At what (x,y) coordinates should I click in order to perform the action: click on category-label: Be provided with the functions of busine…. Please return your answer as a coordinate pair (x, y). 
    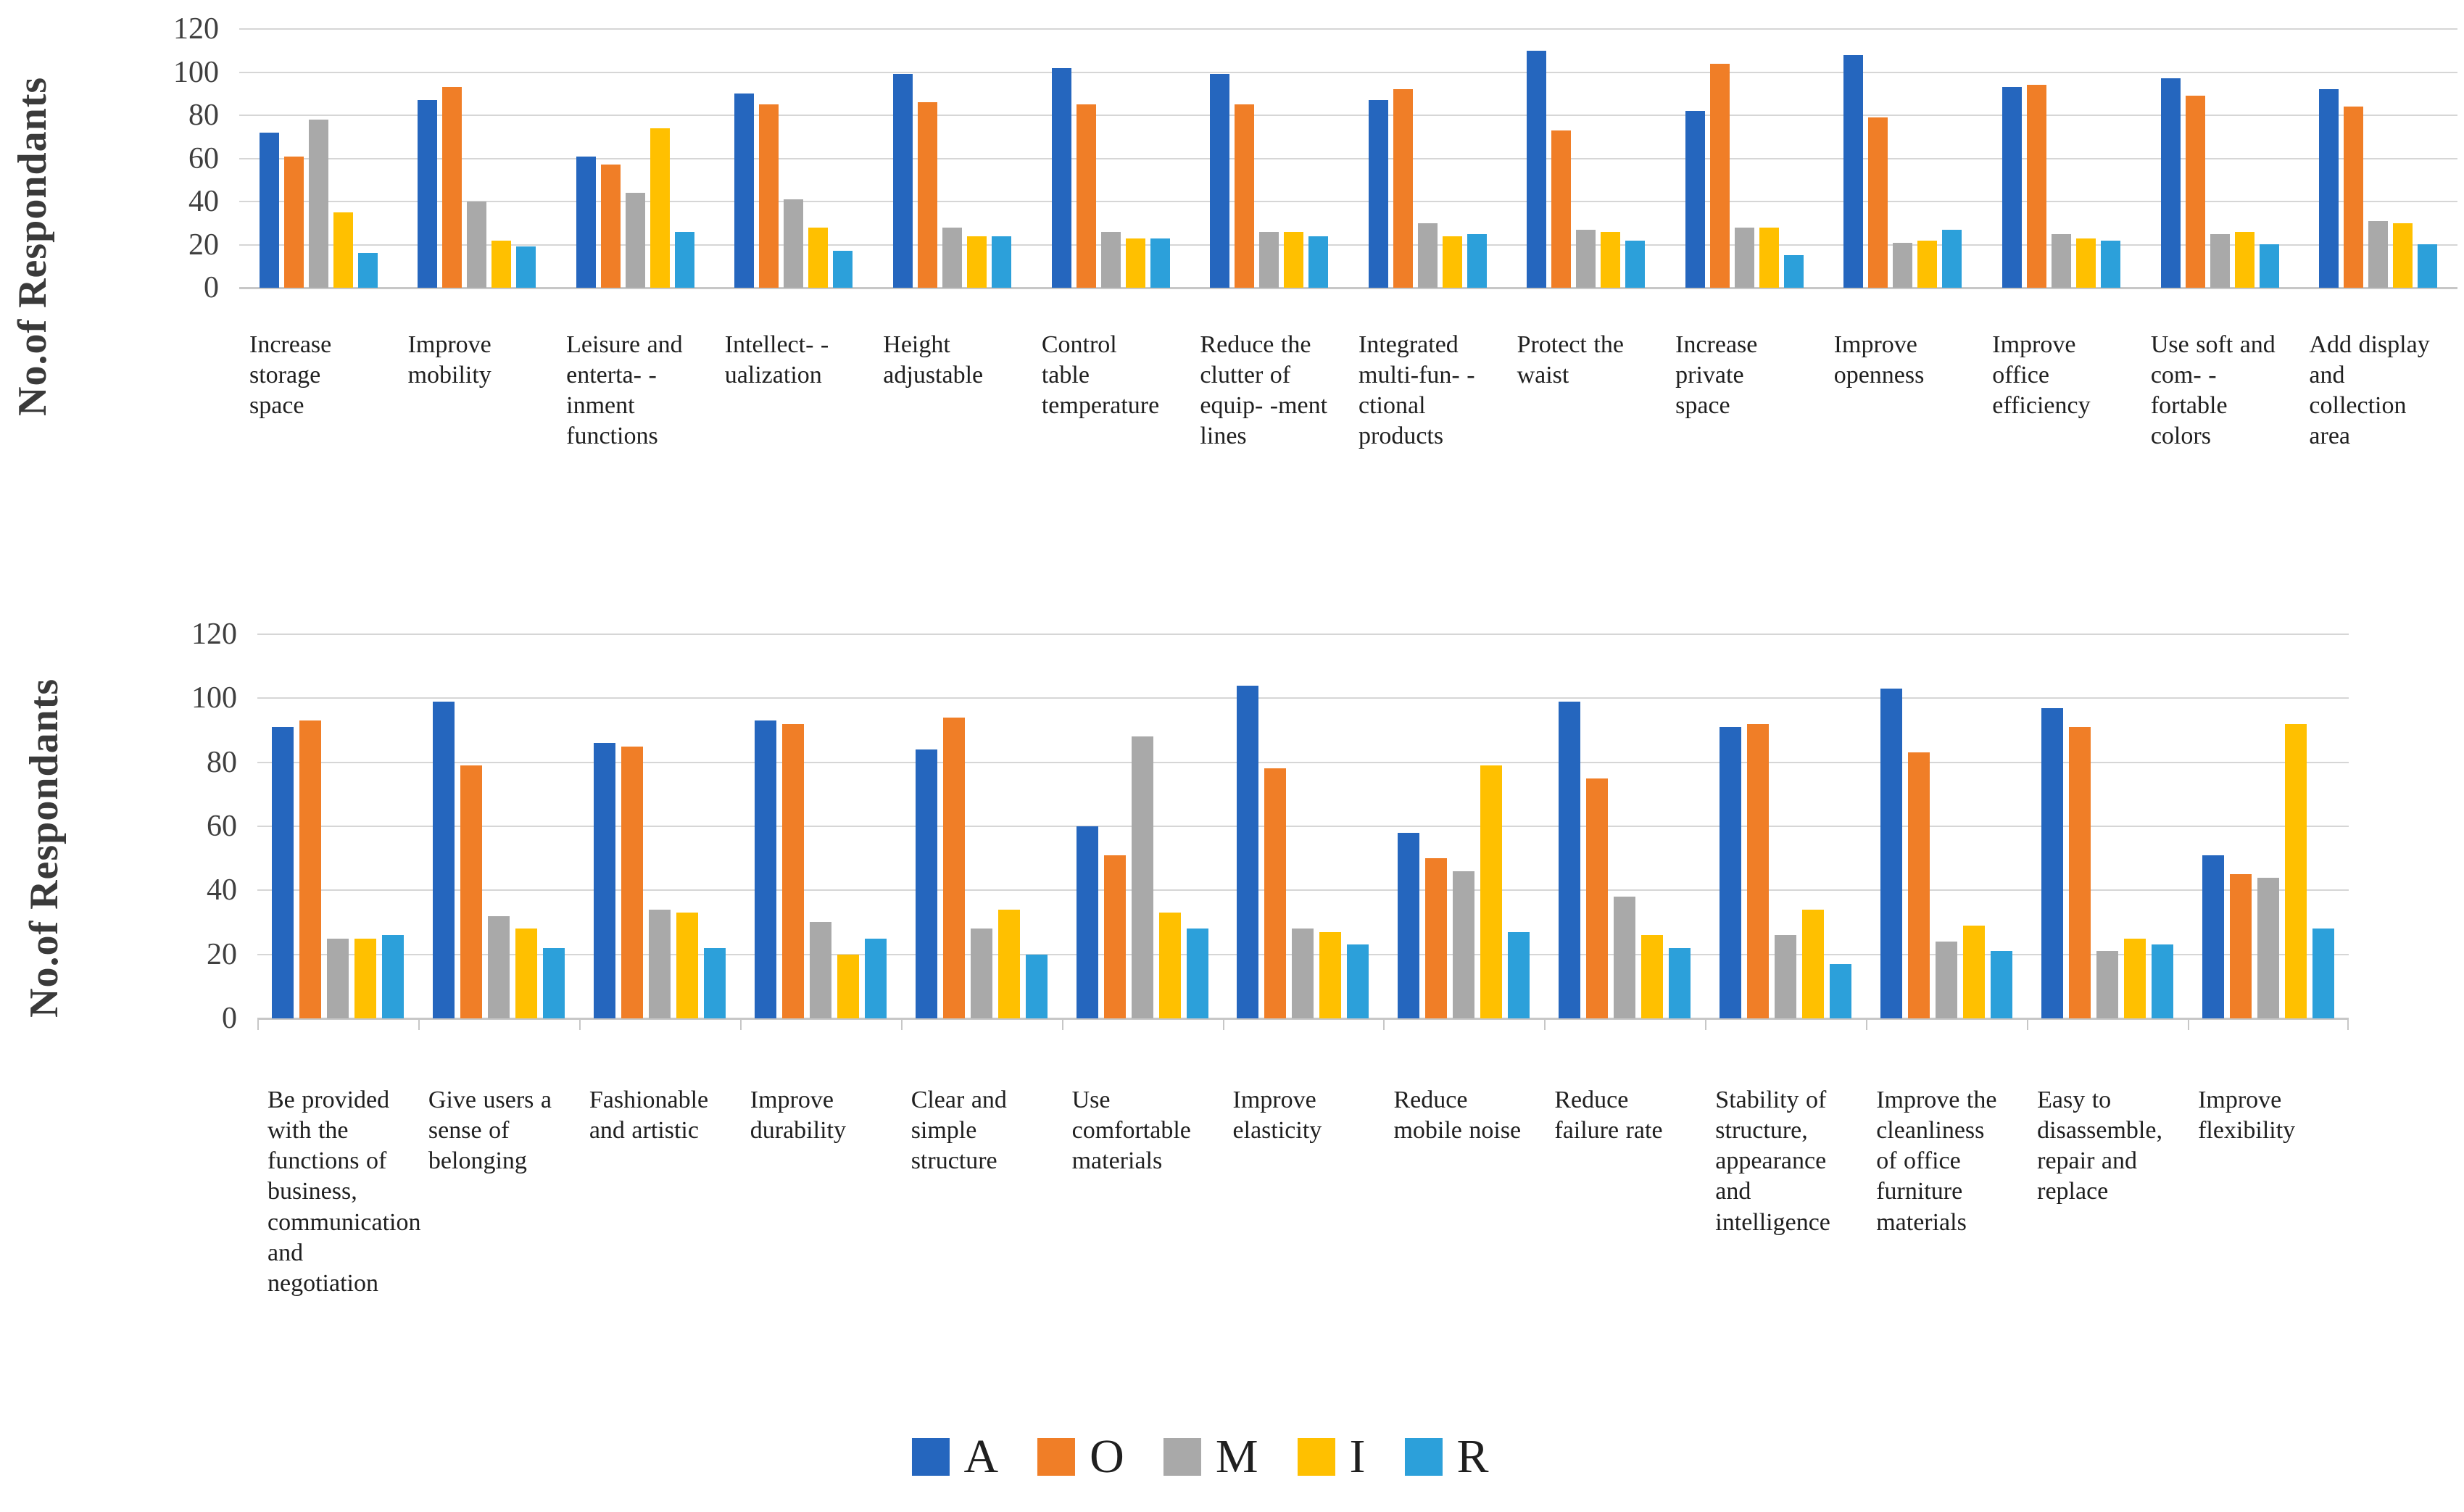
    Looking at the image, I should click on (344, 1192).